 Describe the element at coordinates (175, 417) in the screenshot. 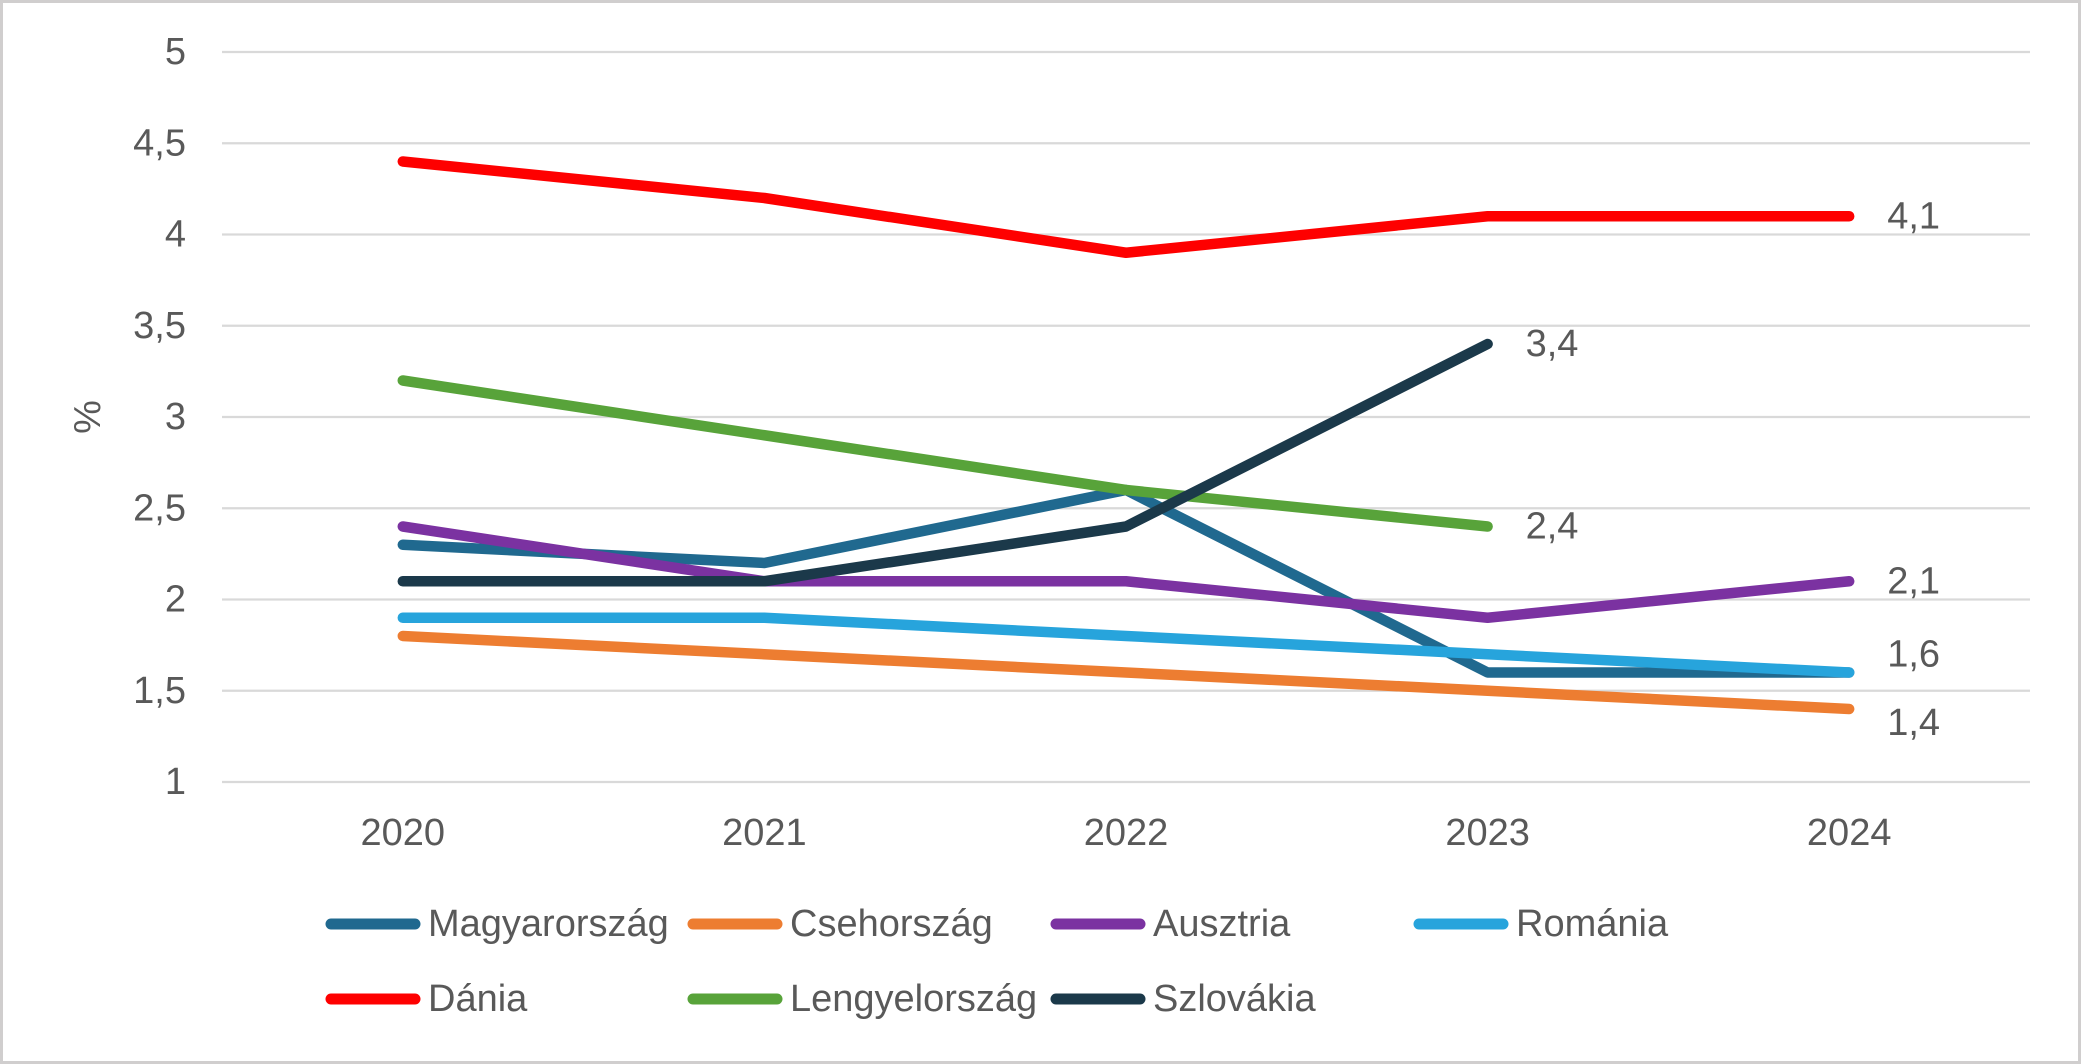

I see `y-axis-tick-label: 3` at that location.